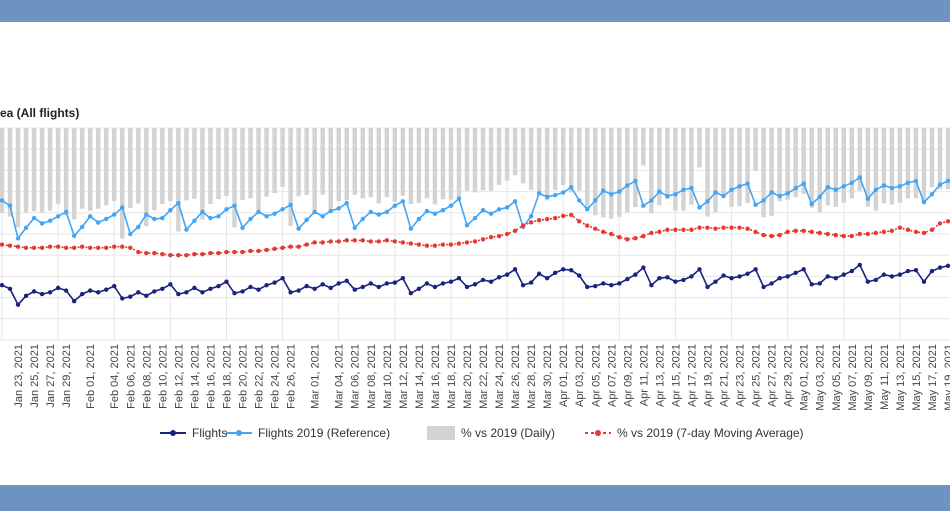  Describe the element at coordinates (694, 433) in the screenshot. I see `legend-item-pct-ma: % vs 2019 (7-day Moving Average)` at that location.